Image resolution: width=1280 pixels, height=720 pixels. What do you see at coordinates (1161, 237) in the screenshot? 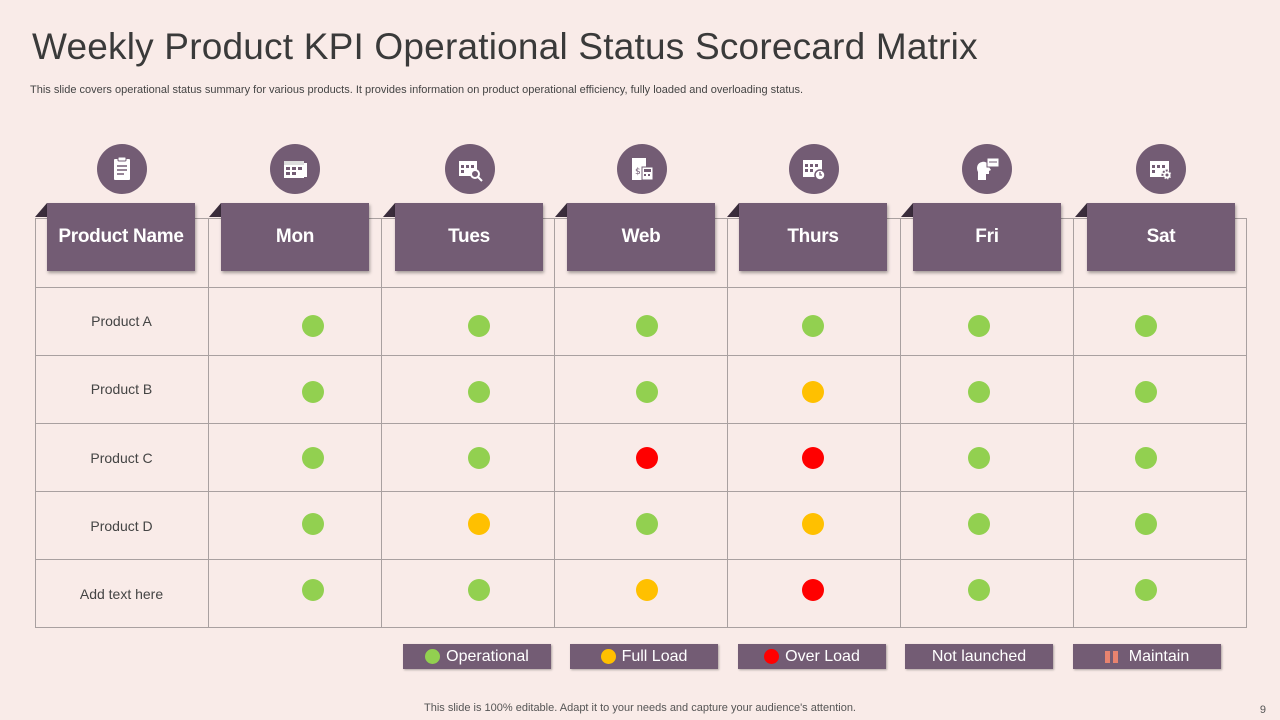
I see `header-sat: Sat` at bounding box center [1161, 237].